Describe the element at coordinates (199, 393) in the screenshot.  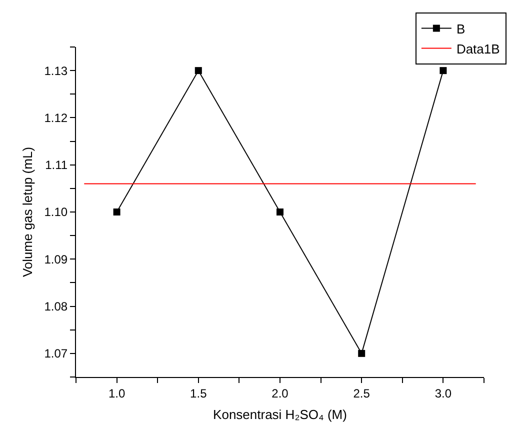
I see `x-tick-label: 1.5` at that location.